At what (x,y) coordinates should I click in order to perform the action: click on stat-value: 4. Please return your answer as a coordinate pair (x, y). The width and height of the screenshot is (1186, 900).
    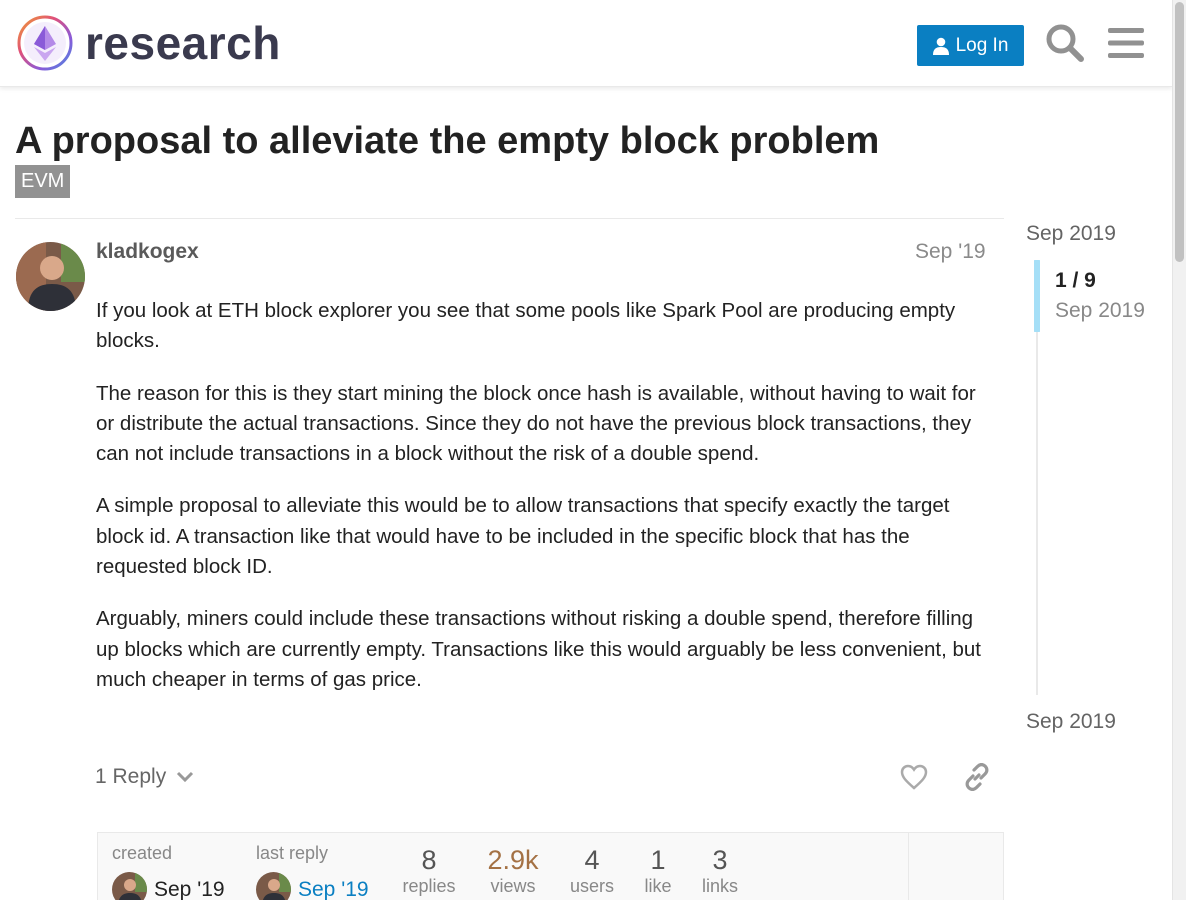
    Looking at the image, I should click on (592, 860).